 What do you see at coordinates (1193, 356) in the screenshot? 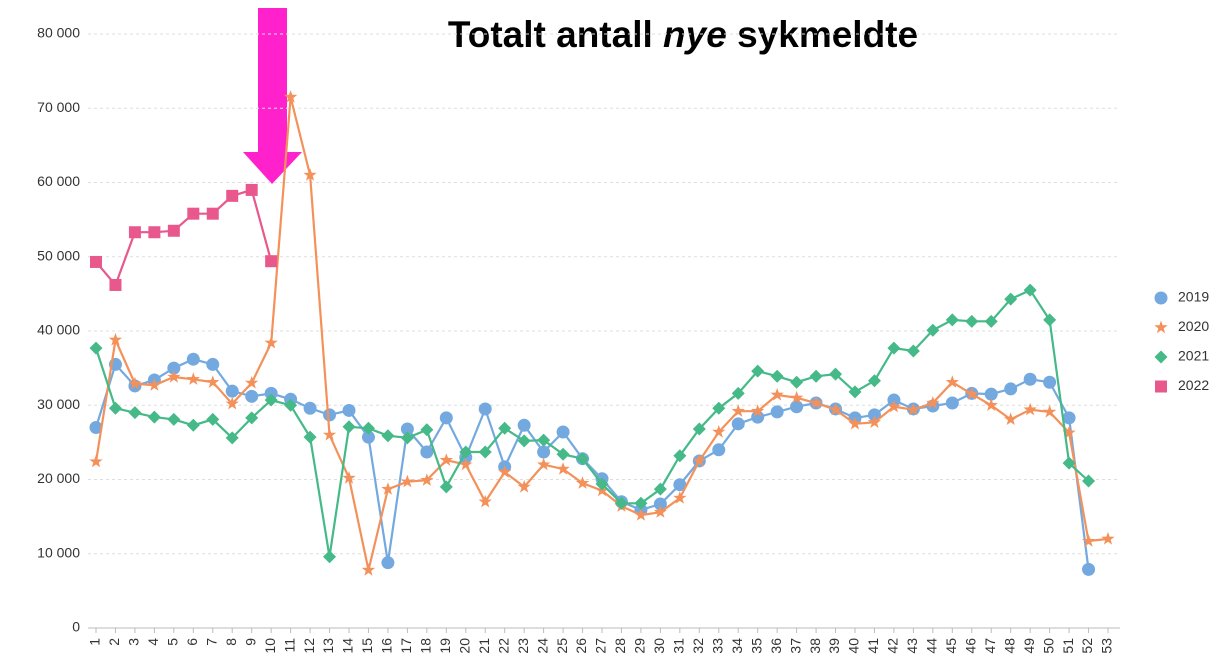
I see `legend-label: 2021` at bounding box center [1193, 356].